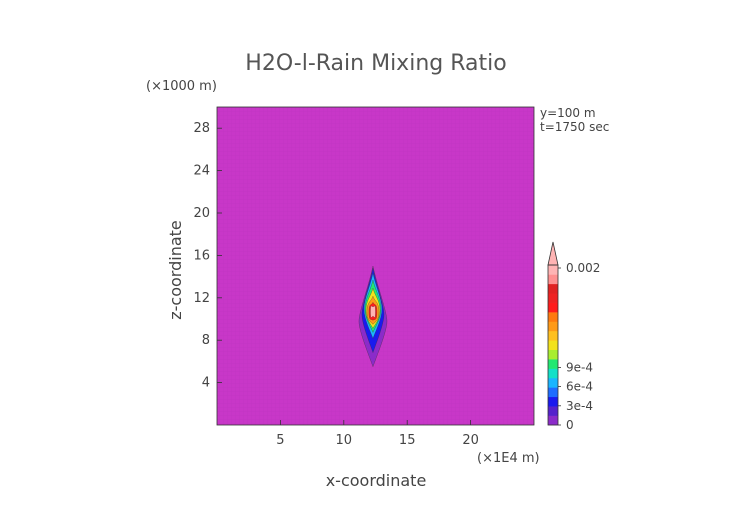 The height and width of the screenshot is (532, 752). Describe the element at coordinates (574, 127) in the screenshot. I see `annotation-t: t=1750 sec` at that location.